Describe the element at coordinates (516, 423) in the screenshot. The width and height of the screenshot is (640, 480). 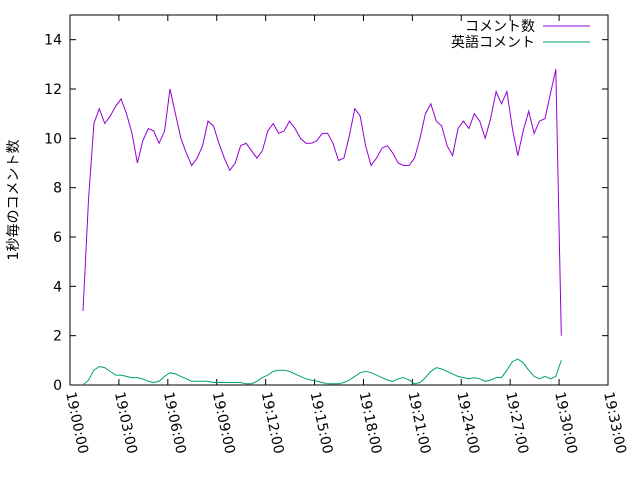
I see `x-tick-label: 19:27:00` at that location.